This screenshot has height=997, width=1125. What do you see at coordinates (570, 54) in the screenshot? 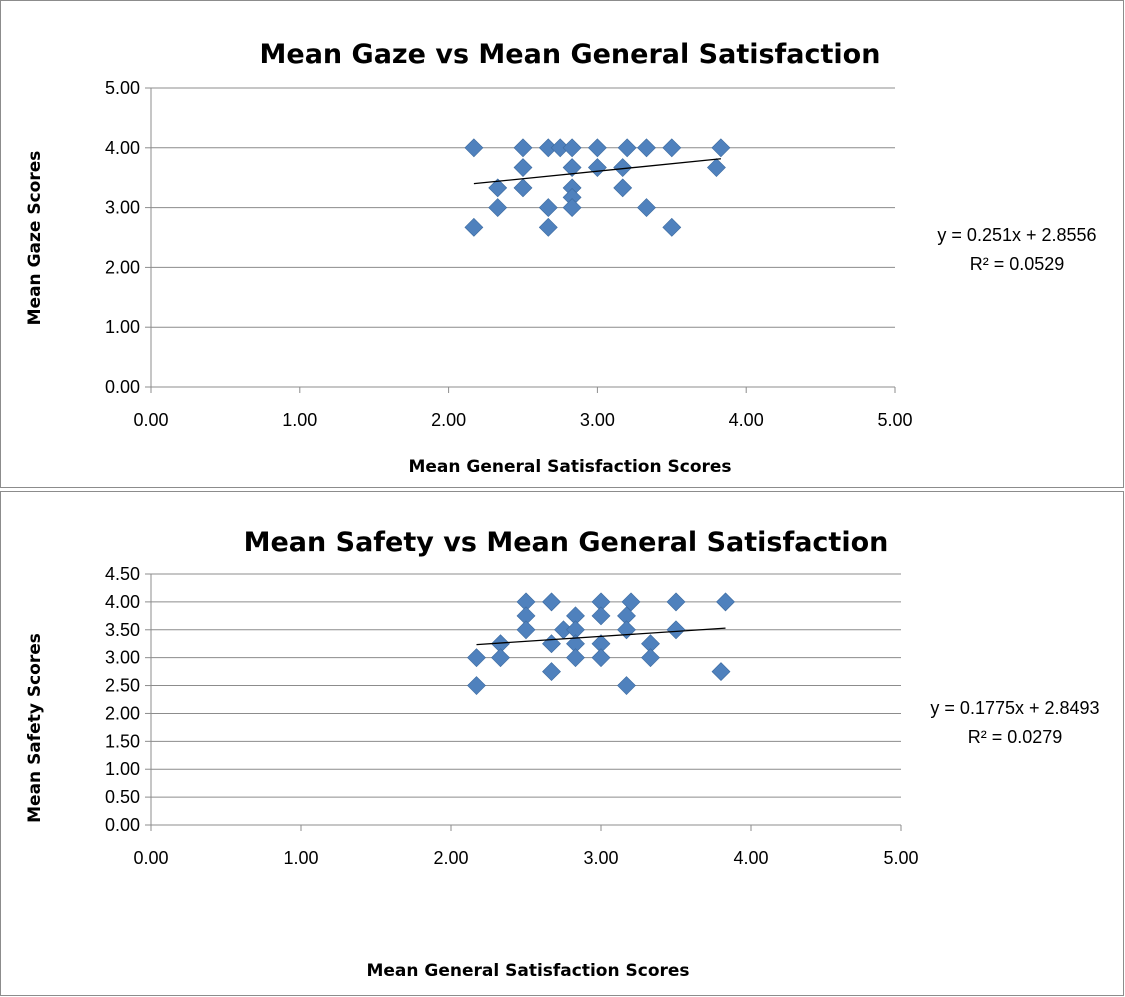
I see `chart-title: Mean Gaze vs Mean General Satisfaction` at bounding box center [570, 54].